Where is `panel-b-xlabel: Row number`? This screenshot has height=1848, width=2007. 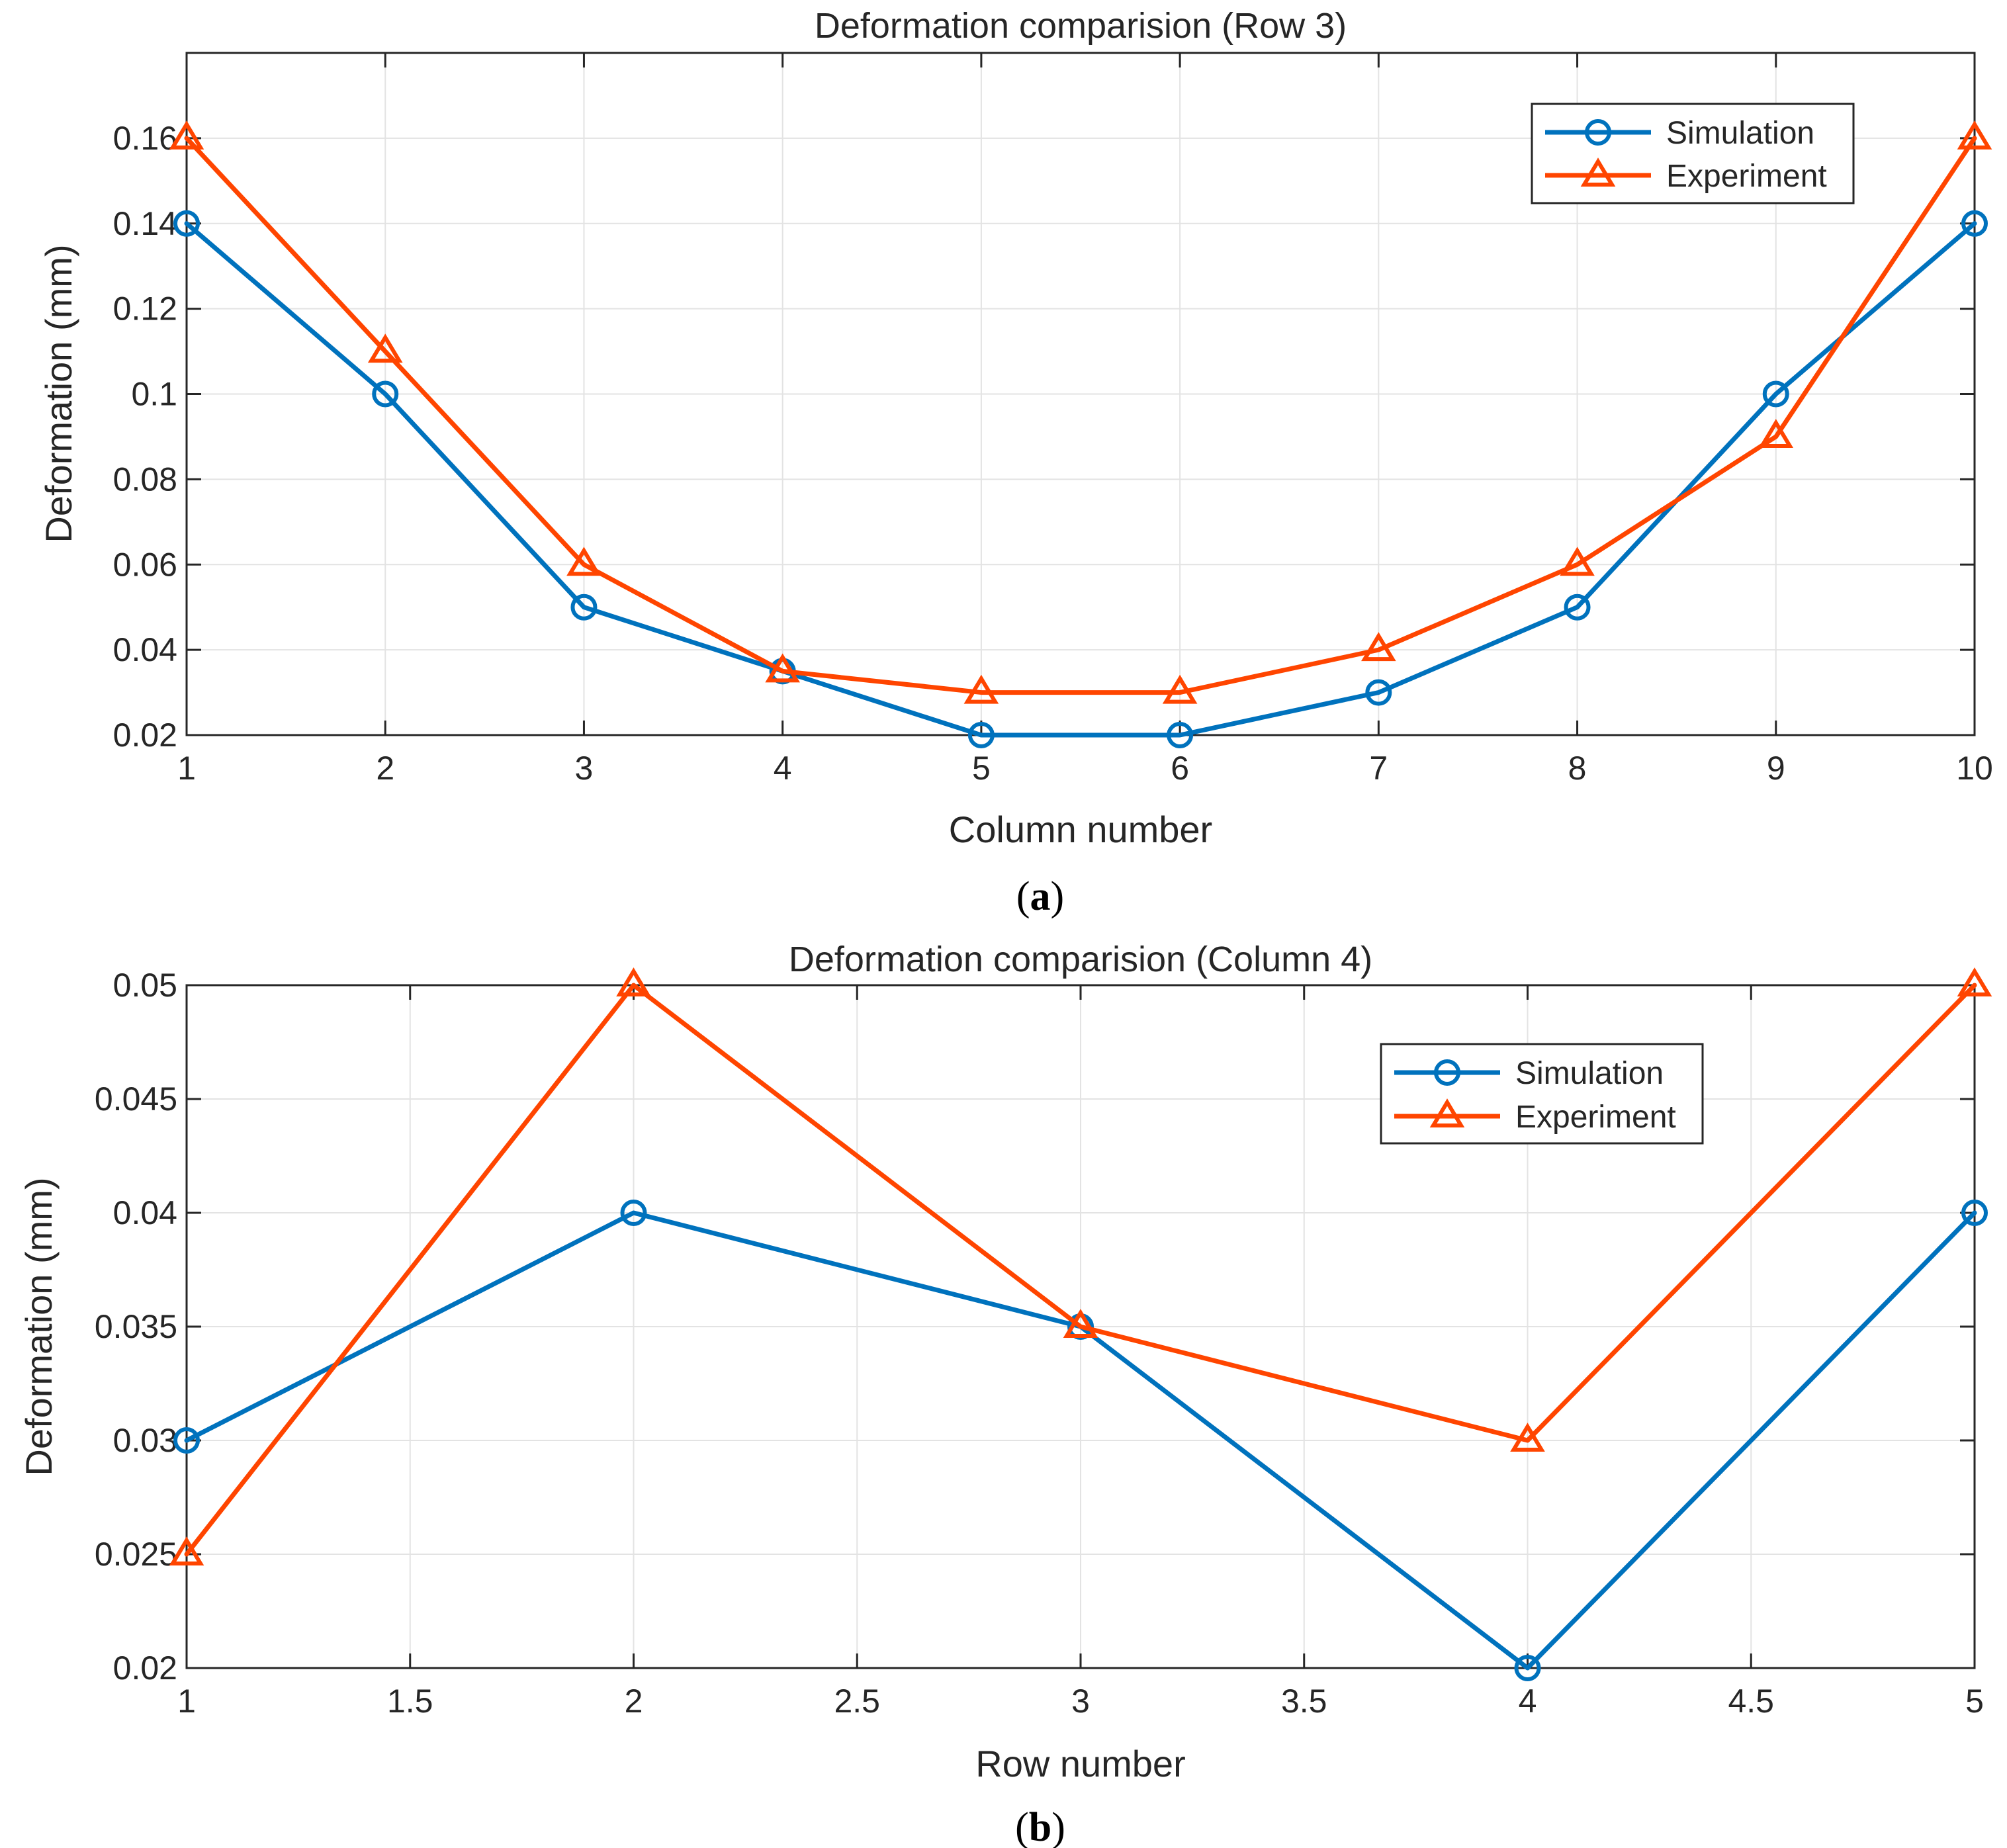 panel-b-xlabel: Row number is located at coordinates (1080, 1763).